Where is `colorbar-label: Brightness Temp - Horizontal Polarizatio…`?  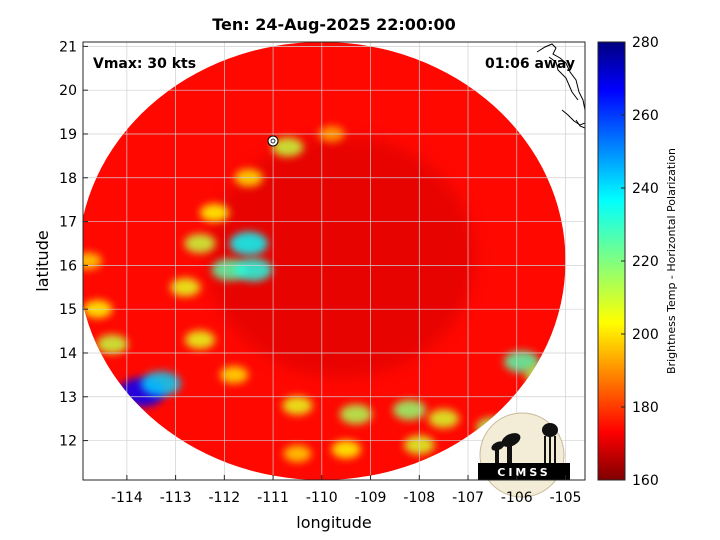 colorbar-label: Brightness Temp - Horizontal Polarizatio… is located at coordinates (671, 261).